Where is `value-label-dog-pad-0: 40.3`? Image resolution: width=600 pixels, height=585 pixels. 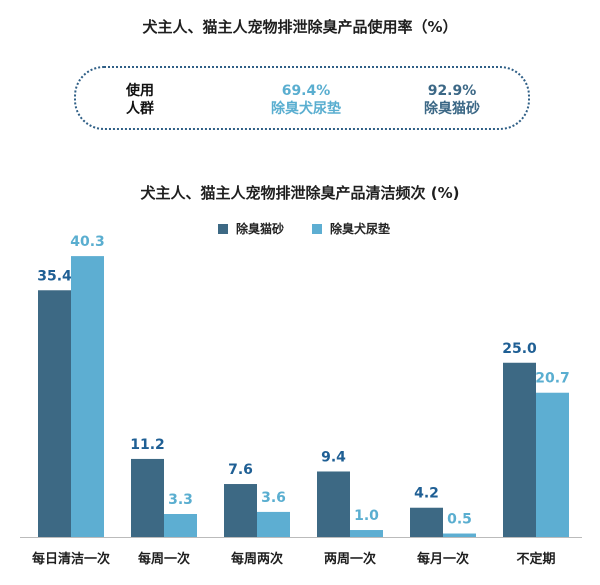 value-label-dog-pad-0: 40.3 is located at coordinates (87, 242).